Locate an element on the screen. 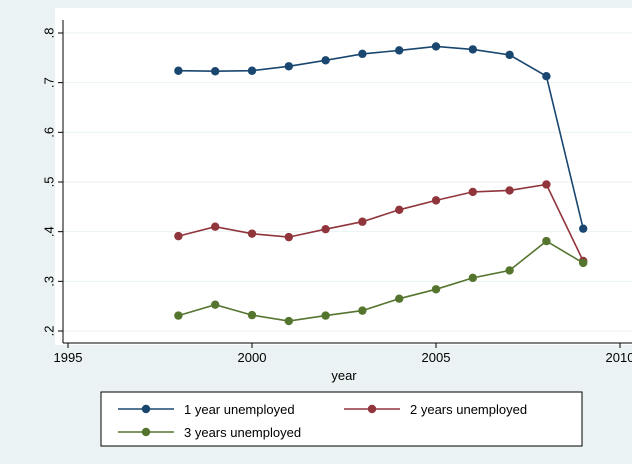 Image resolution: width=632 pixels, height=464 pixels. legend-box is located at coordinates (341, 419).